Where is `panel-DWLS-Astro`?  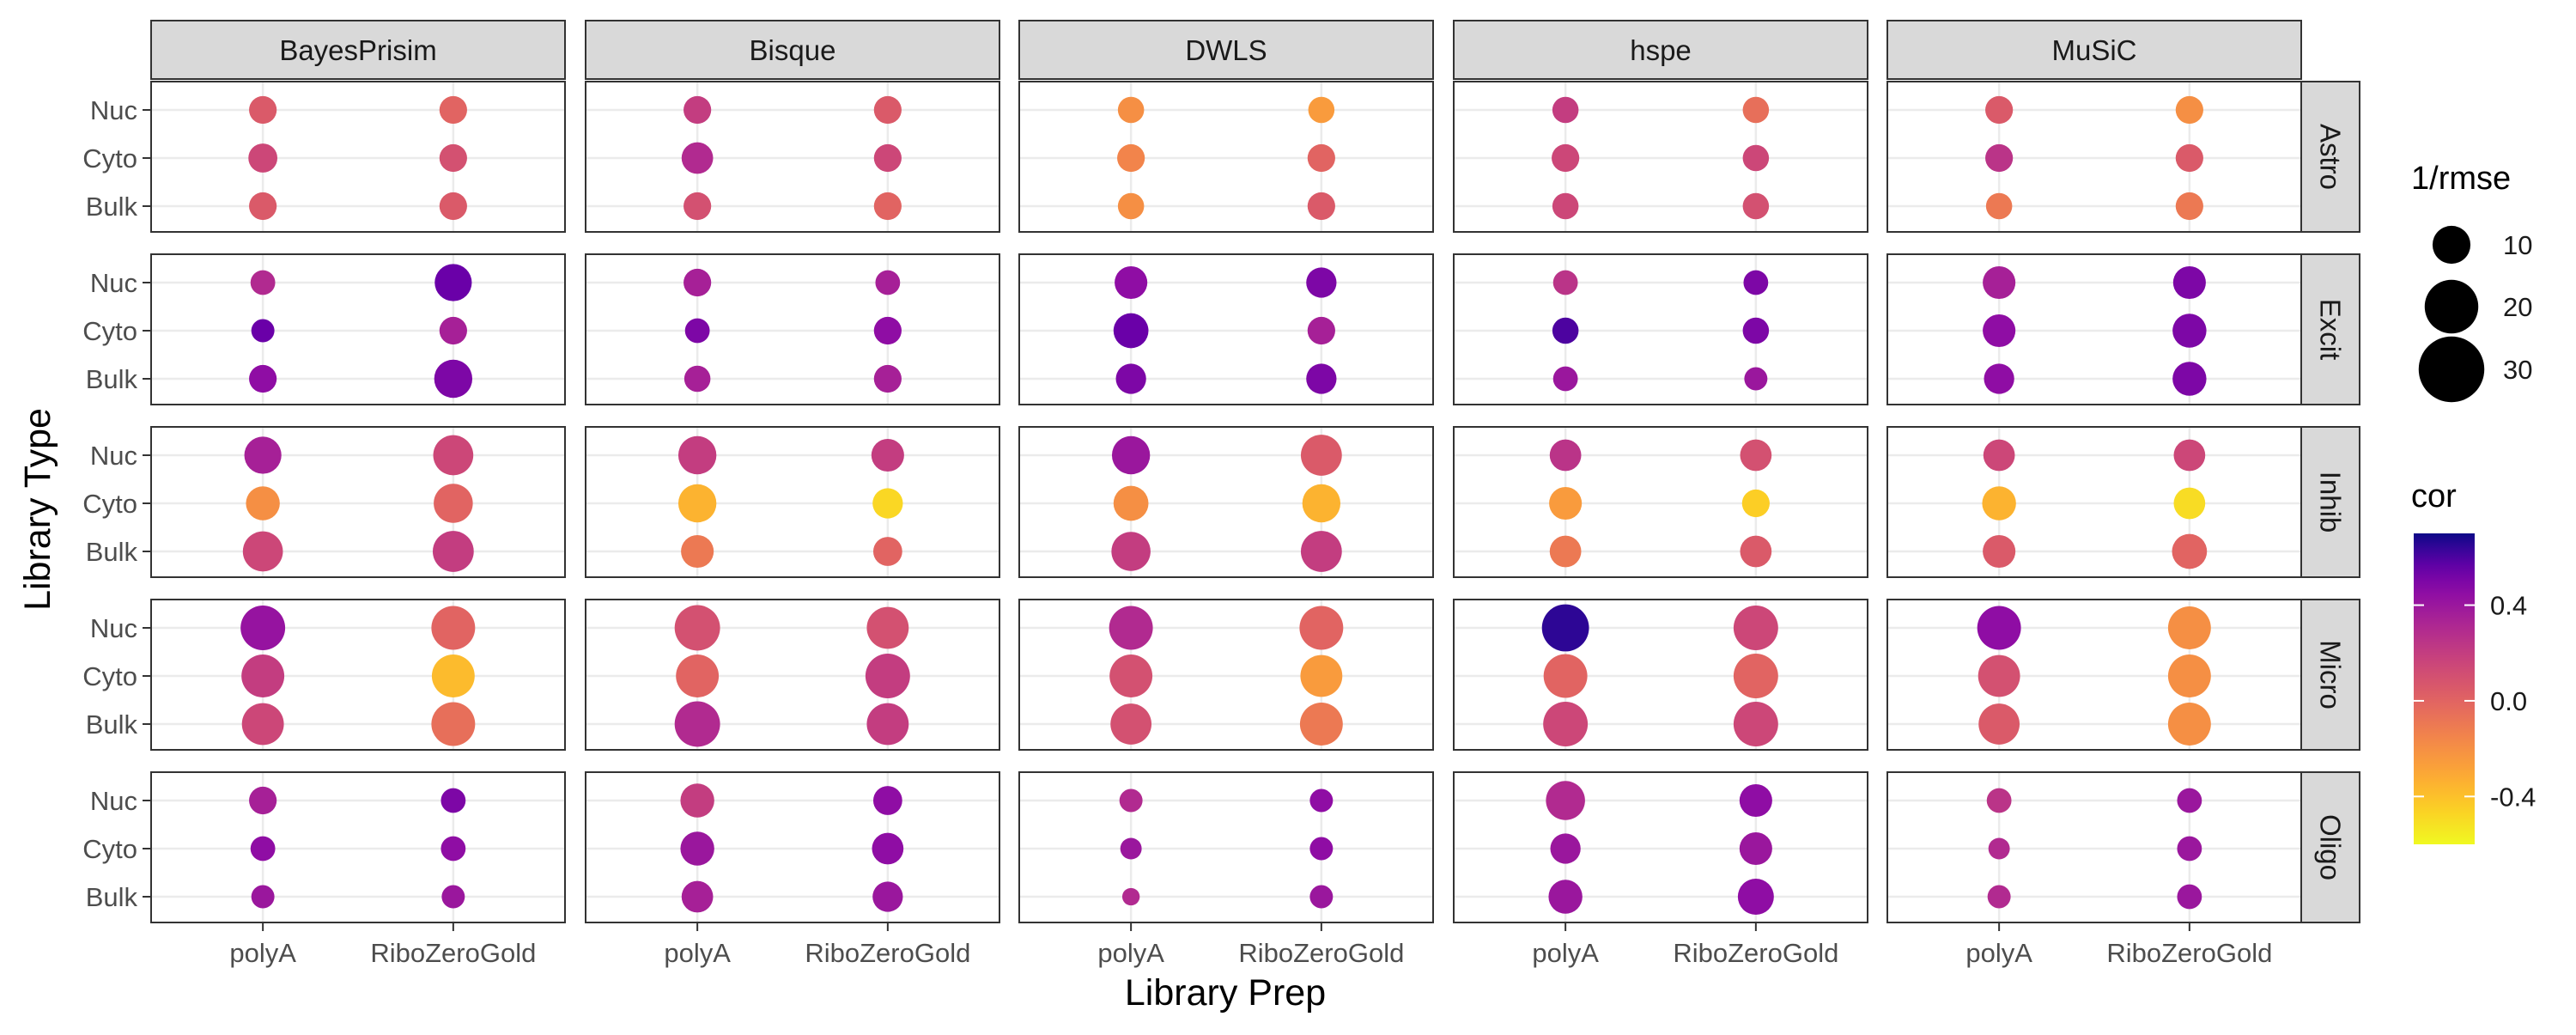
panel-DWLS-Astro is located at coordinates (1226, 157).